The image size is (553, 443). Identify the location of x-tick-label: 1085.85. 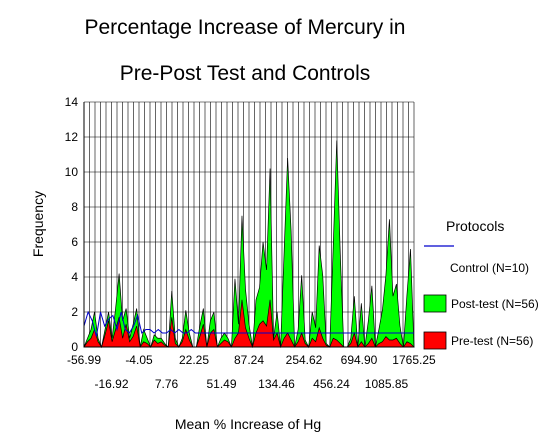
(387, 384).